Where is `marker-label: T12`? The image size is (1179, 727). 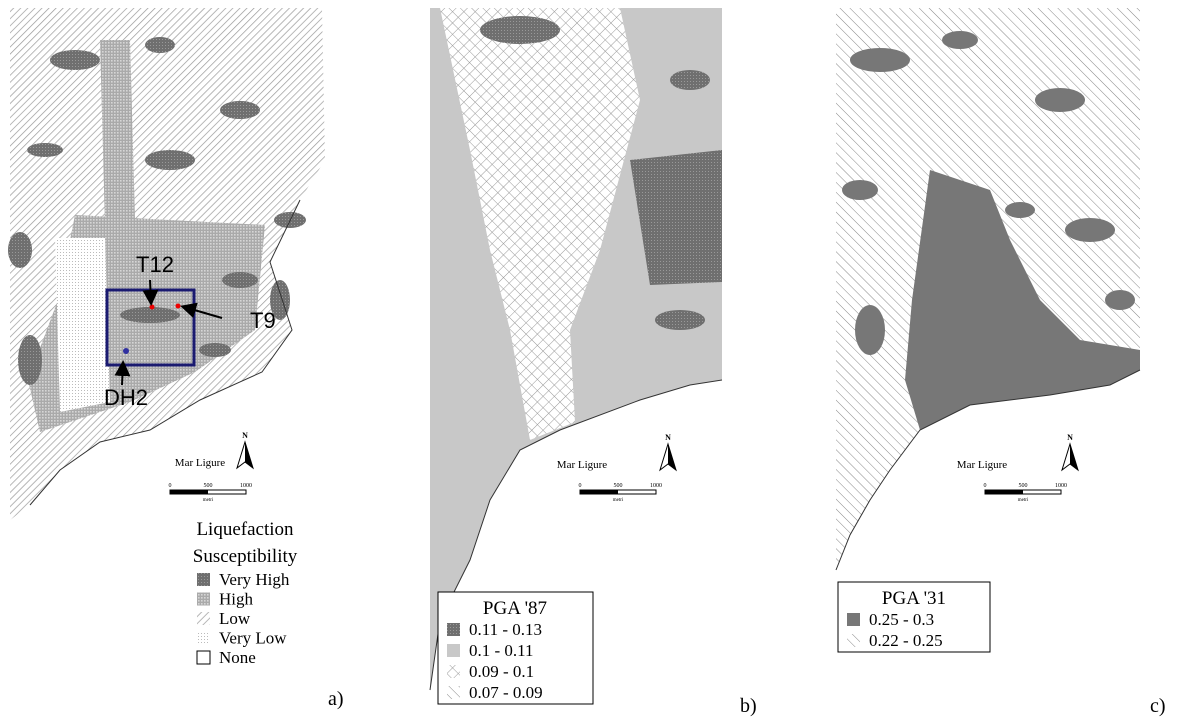 marker-label: T12 is located at coordinates (155, 264).